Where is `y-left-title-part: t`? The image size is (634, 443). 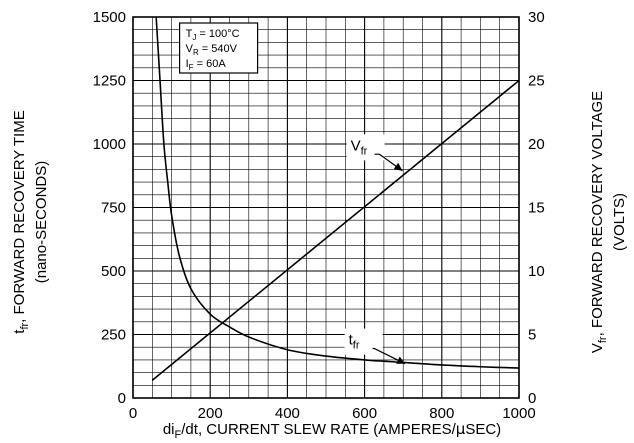 y-left-title-part: t is located at coordinates (19, 331).